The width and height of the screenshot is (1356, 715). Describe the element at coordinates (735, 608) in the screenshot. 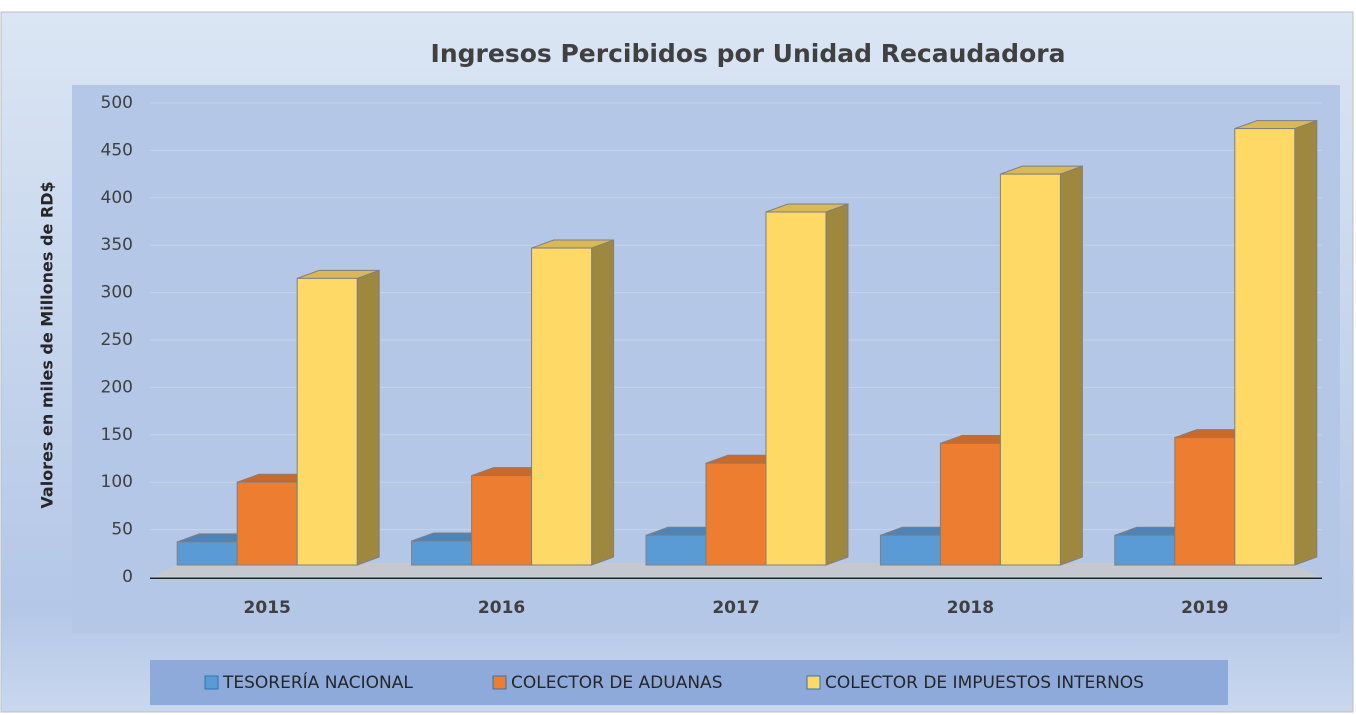

I see `x-tick-label: 2017` at that location.